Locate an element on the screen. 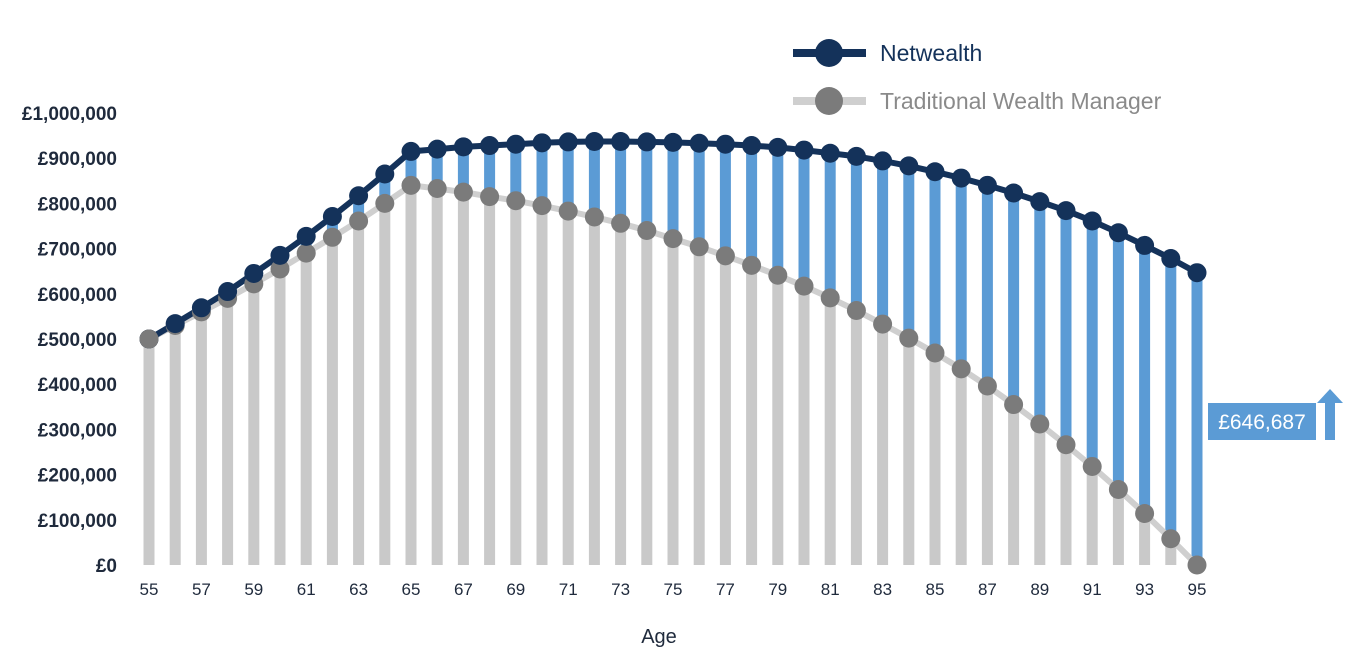 The width and height of the screenshot is (1370, 658). x-tick-label: 75 is located at coordinates (673, 589).